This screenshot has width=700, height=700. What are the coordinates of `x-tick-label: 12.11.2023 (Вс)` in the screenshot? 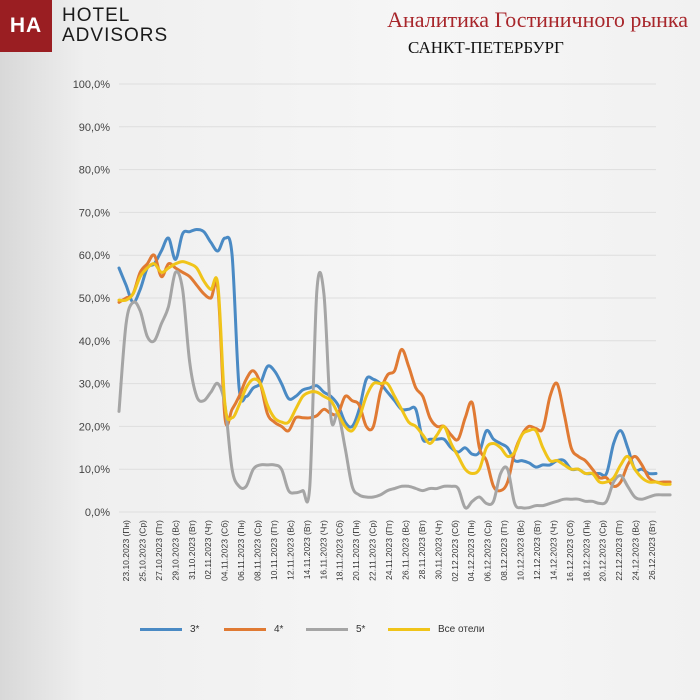 It's located at (290, 550).